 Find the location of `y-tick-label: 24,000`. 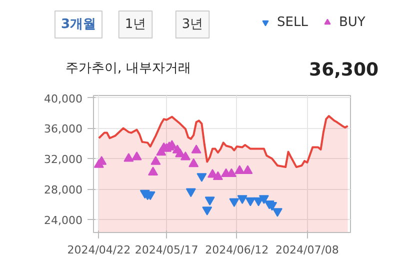

y-tick-label: 24,000 is located at coordinates (63, 221).